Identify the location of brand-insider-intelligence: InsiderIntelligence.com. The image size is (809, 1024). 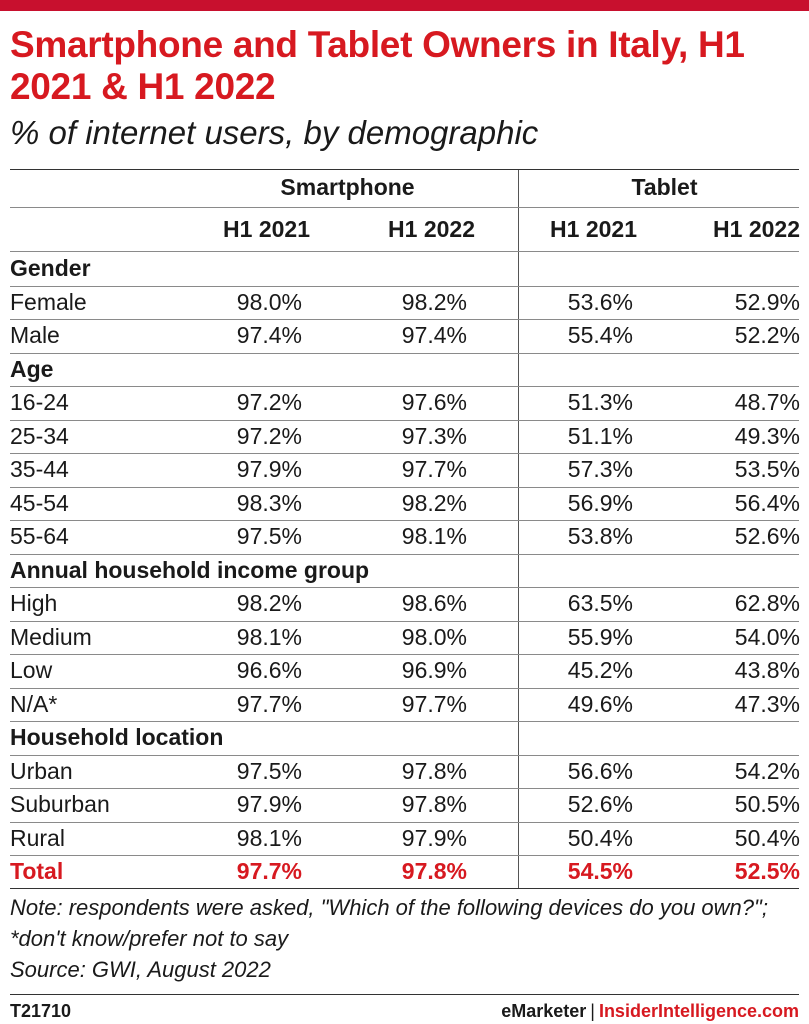
(698, 1011).